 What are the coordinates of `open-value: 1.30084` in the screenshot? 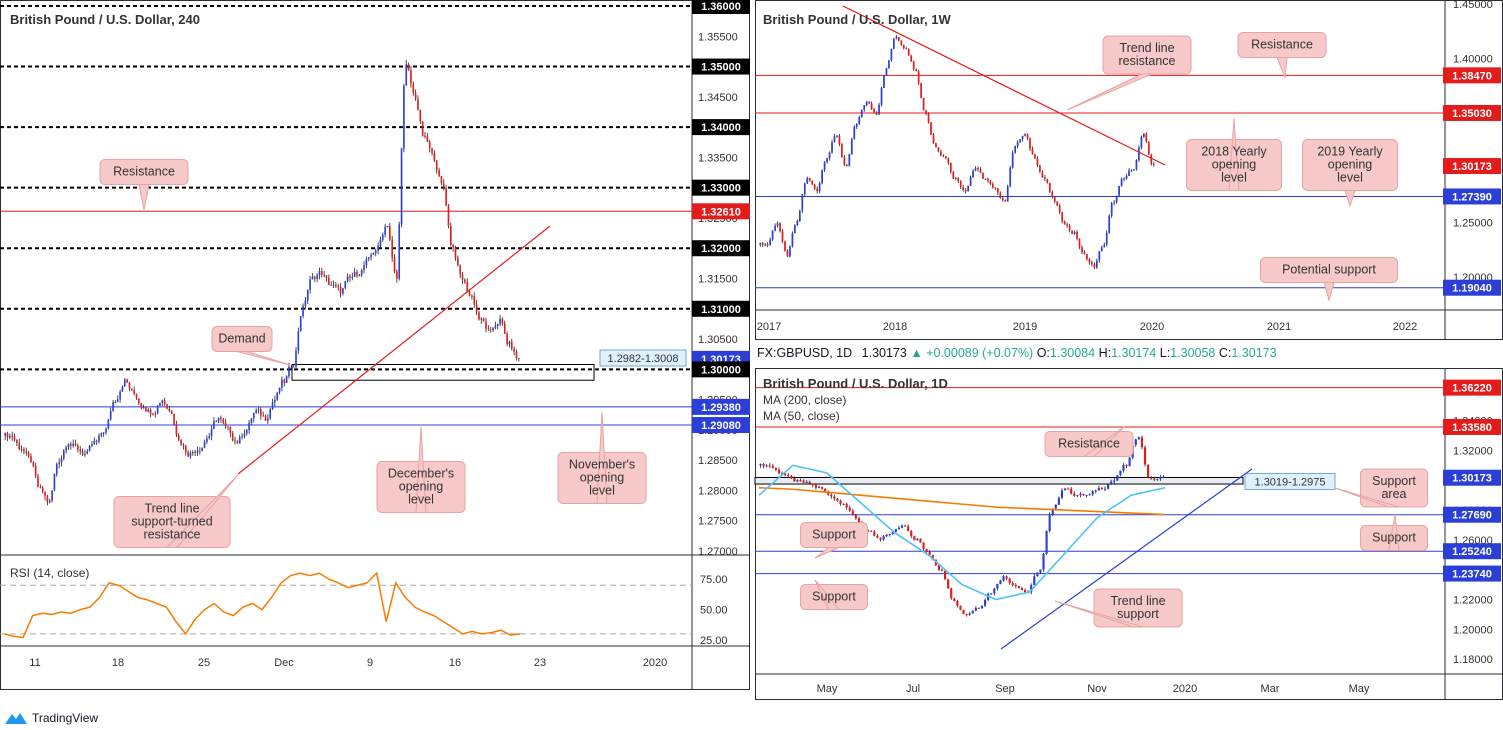 It's located at (1072, 353).